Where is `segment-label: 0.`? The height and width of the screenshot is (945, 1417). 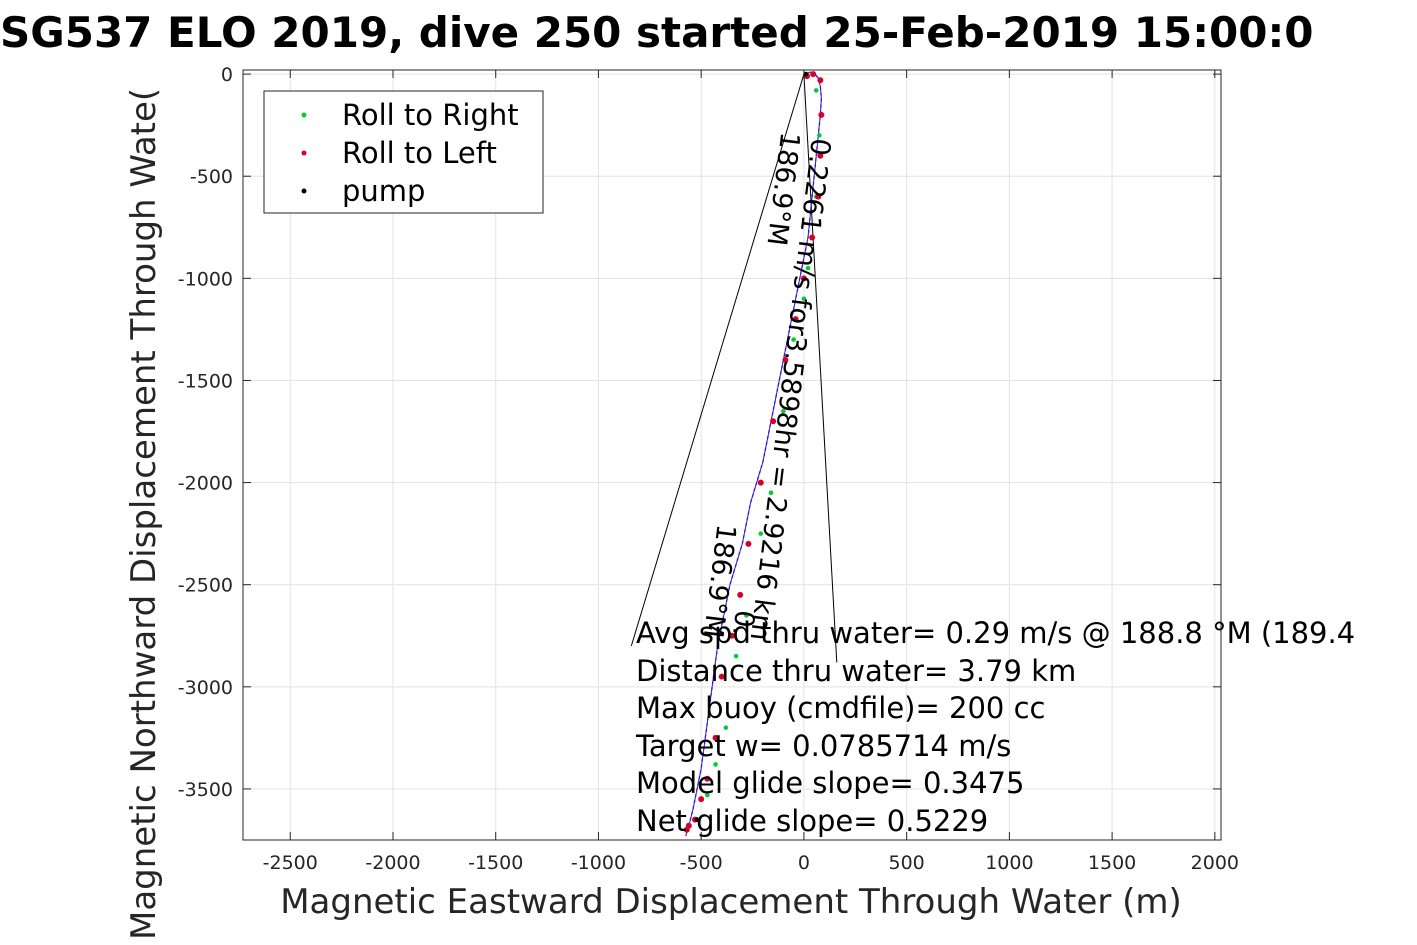 segment-label: 0. is located at coordinates (743, 622).